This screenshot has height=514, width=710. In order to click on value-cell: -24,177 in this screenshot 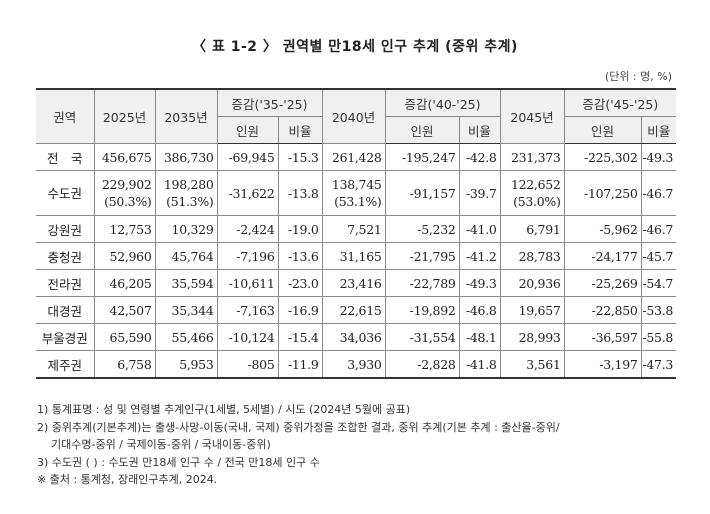, I will do `click(602, 256)`.